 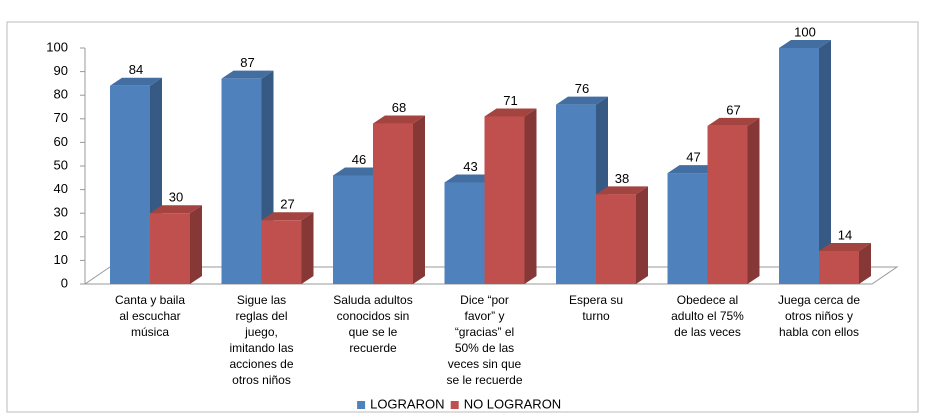 What do you see at coordinates (57, 46) in the screenshot?
I see `y-tick-label: 100` at bounding box center [57, 46].